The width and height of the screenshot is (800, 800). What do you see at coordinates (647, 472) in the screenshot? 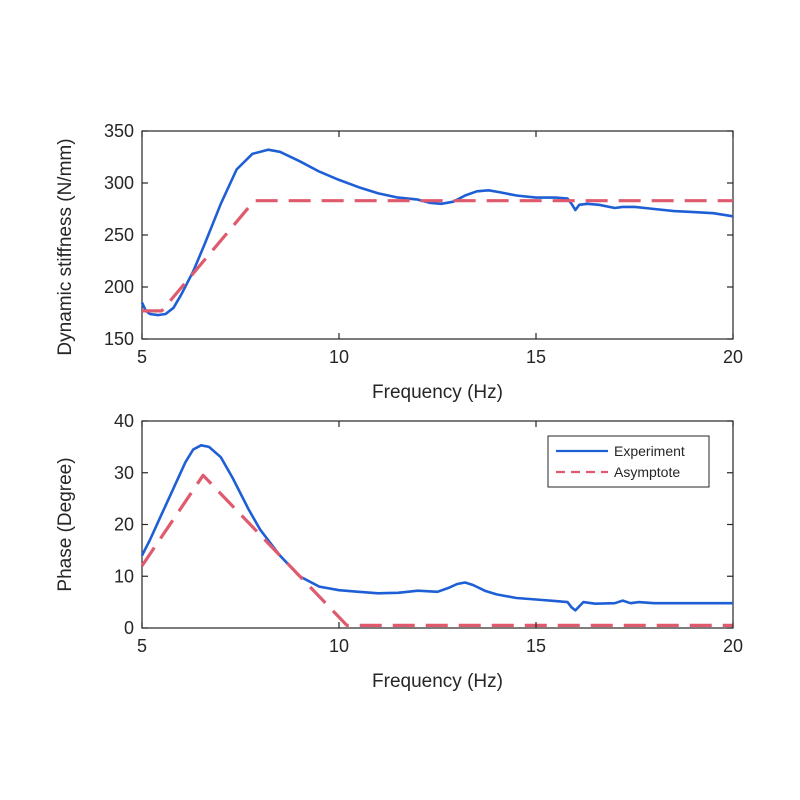
I see `legend-label-asymptote: Asymptote` at bounding box center [647, 472].